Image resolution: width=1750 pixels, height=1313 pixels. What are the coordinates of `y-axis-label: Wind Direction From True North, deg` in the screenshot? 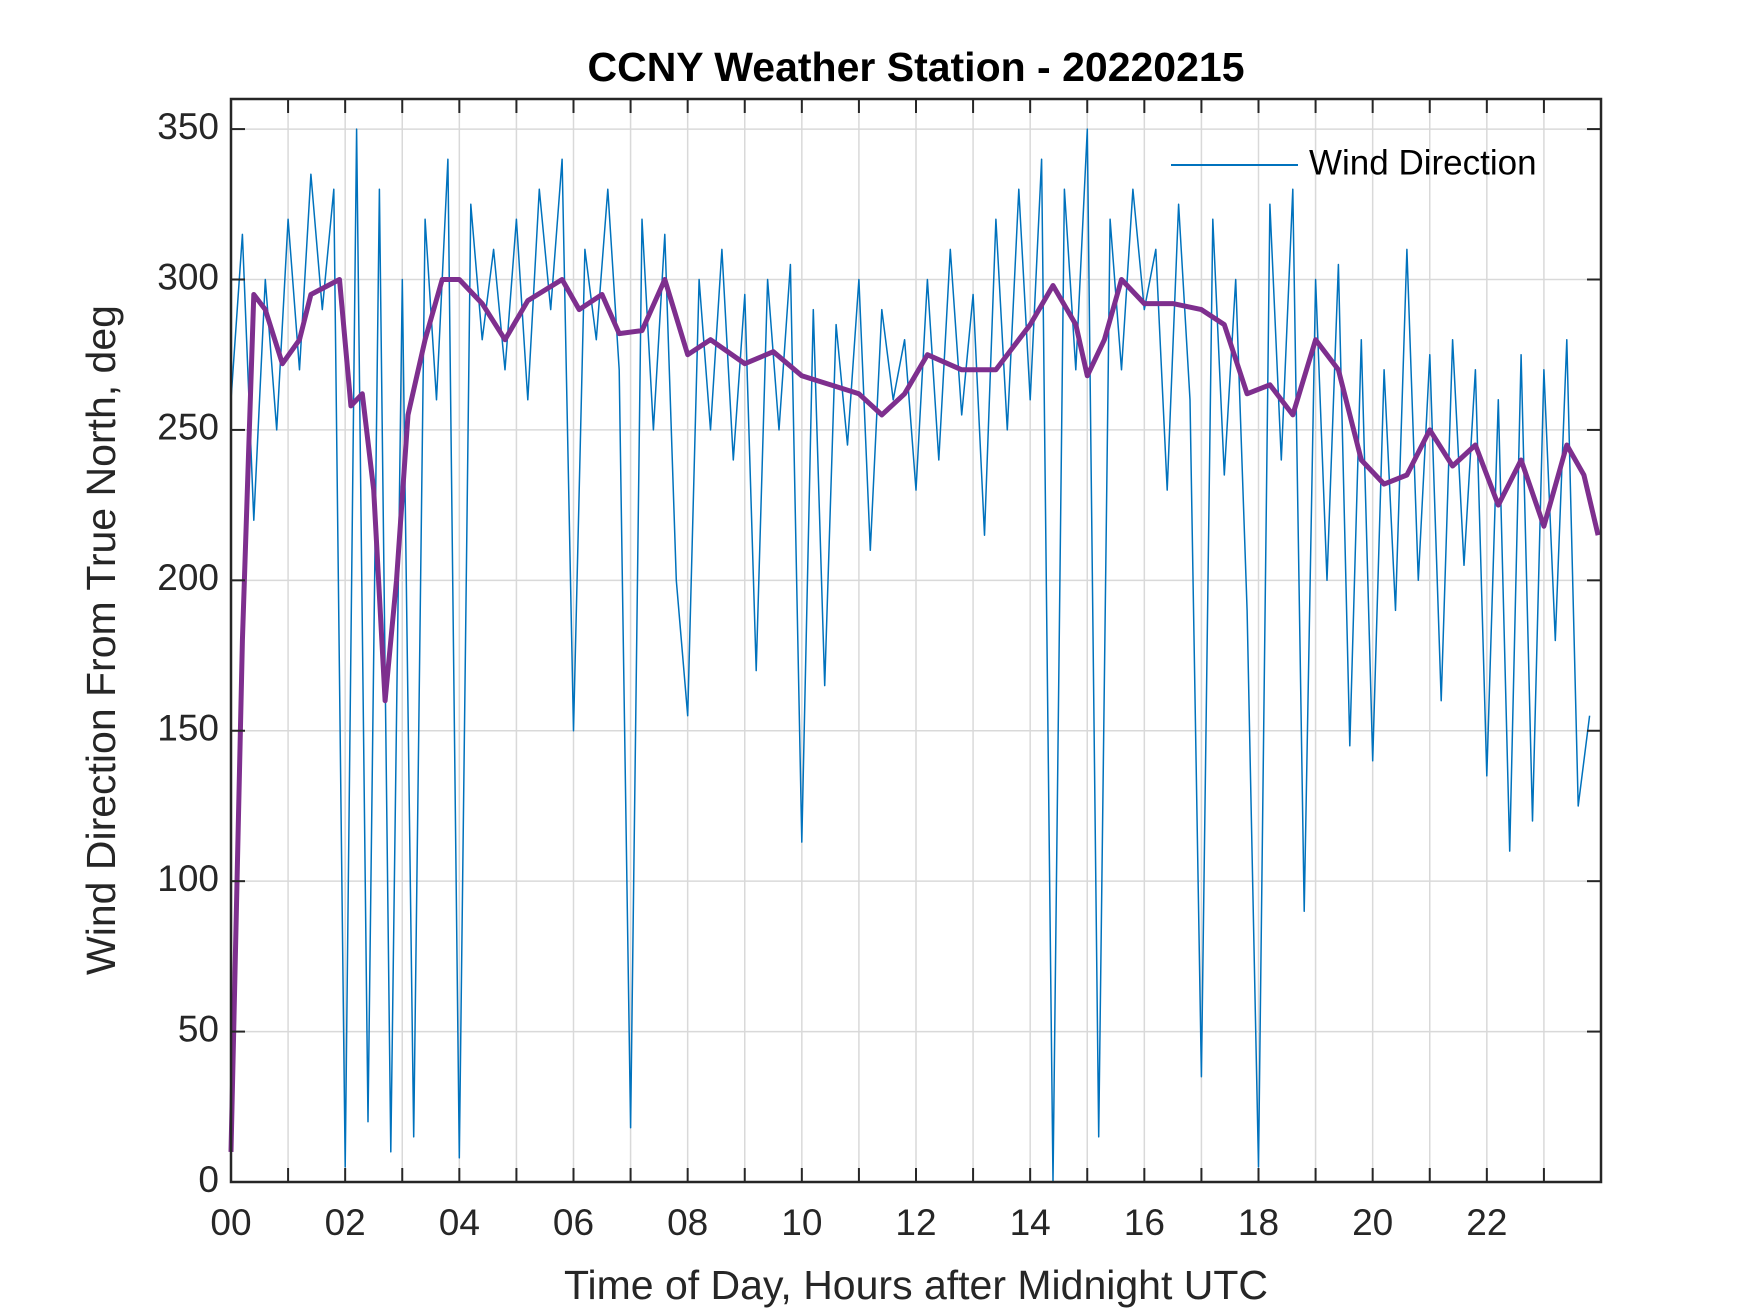 It's located at (101, 640).